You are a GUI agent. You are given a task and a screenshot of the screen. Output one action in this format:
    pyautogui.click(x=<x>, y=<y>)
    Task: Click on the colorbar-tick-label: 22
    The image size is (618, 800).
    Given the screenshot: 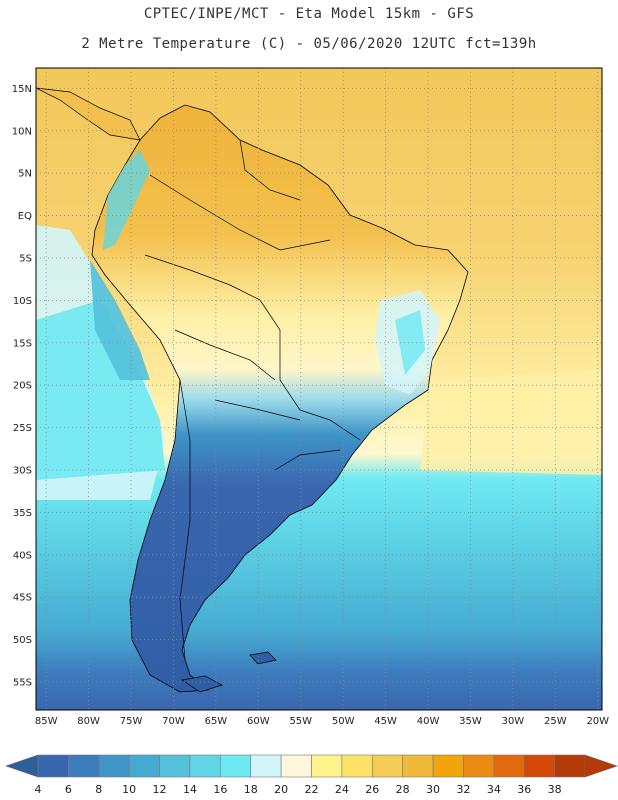 What is the action you would take?
    pyautogui.click(x=312, y=789)
    